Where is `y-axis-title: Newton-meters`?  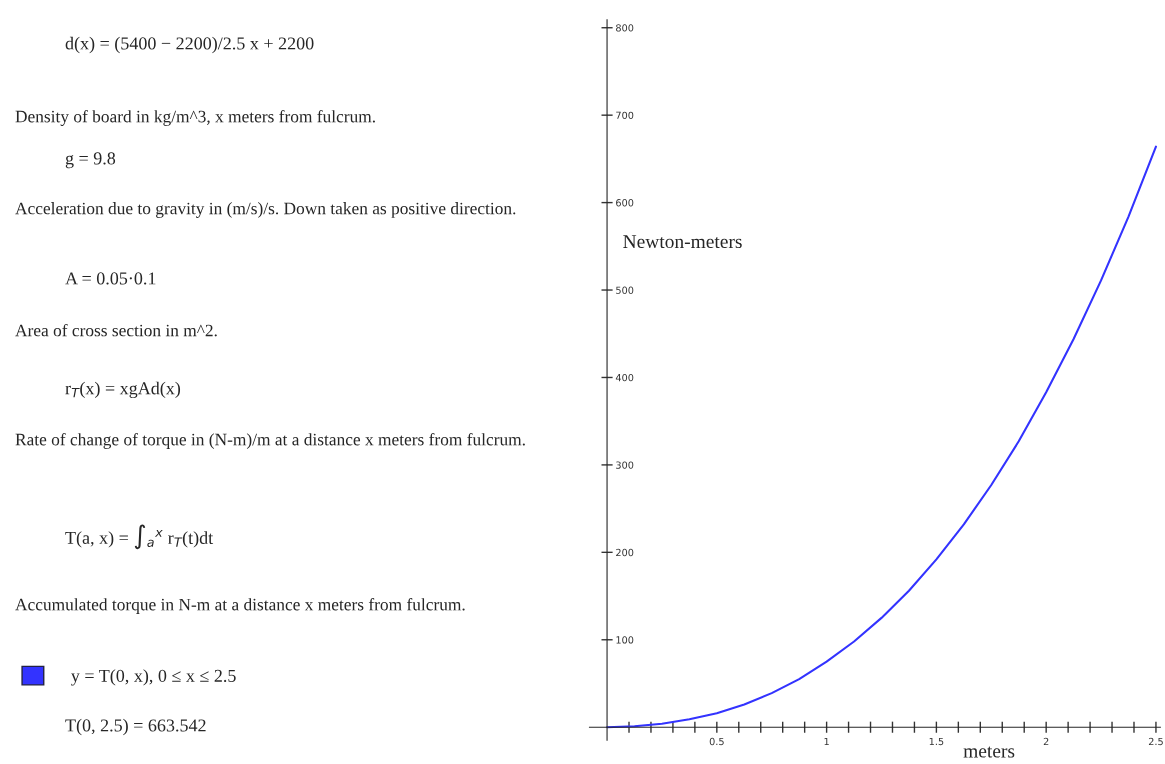
y-axis-title: Newton-meters is located at coordinates (682, 242).